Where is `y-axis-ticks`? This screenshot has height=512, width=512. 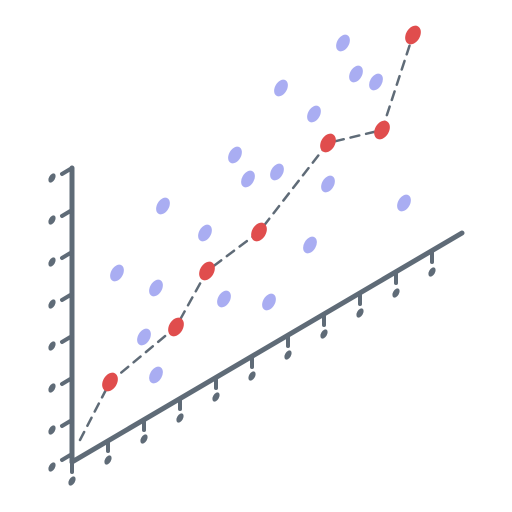 y-axis-ticks is located at coordinates (61, 319).